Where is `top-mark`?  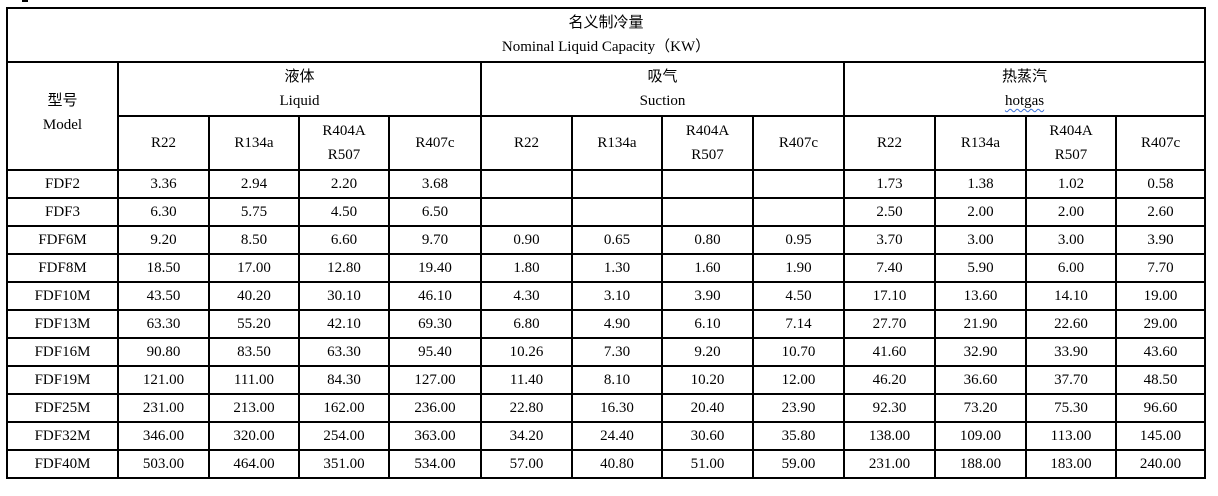 top-mark is located at coordinates (25, 1).